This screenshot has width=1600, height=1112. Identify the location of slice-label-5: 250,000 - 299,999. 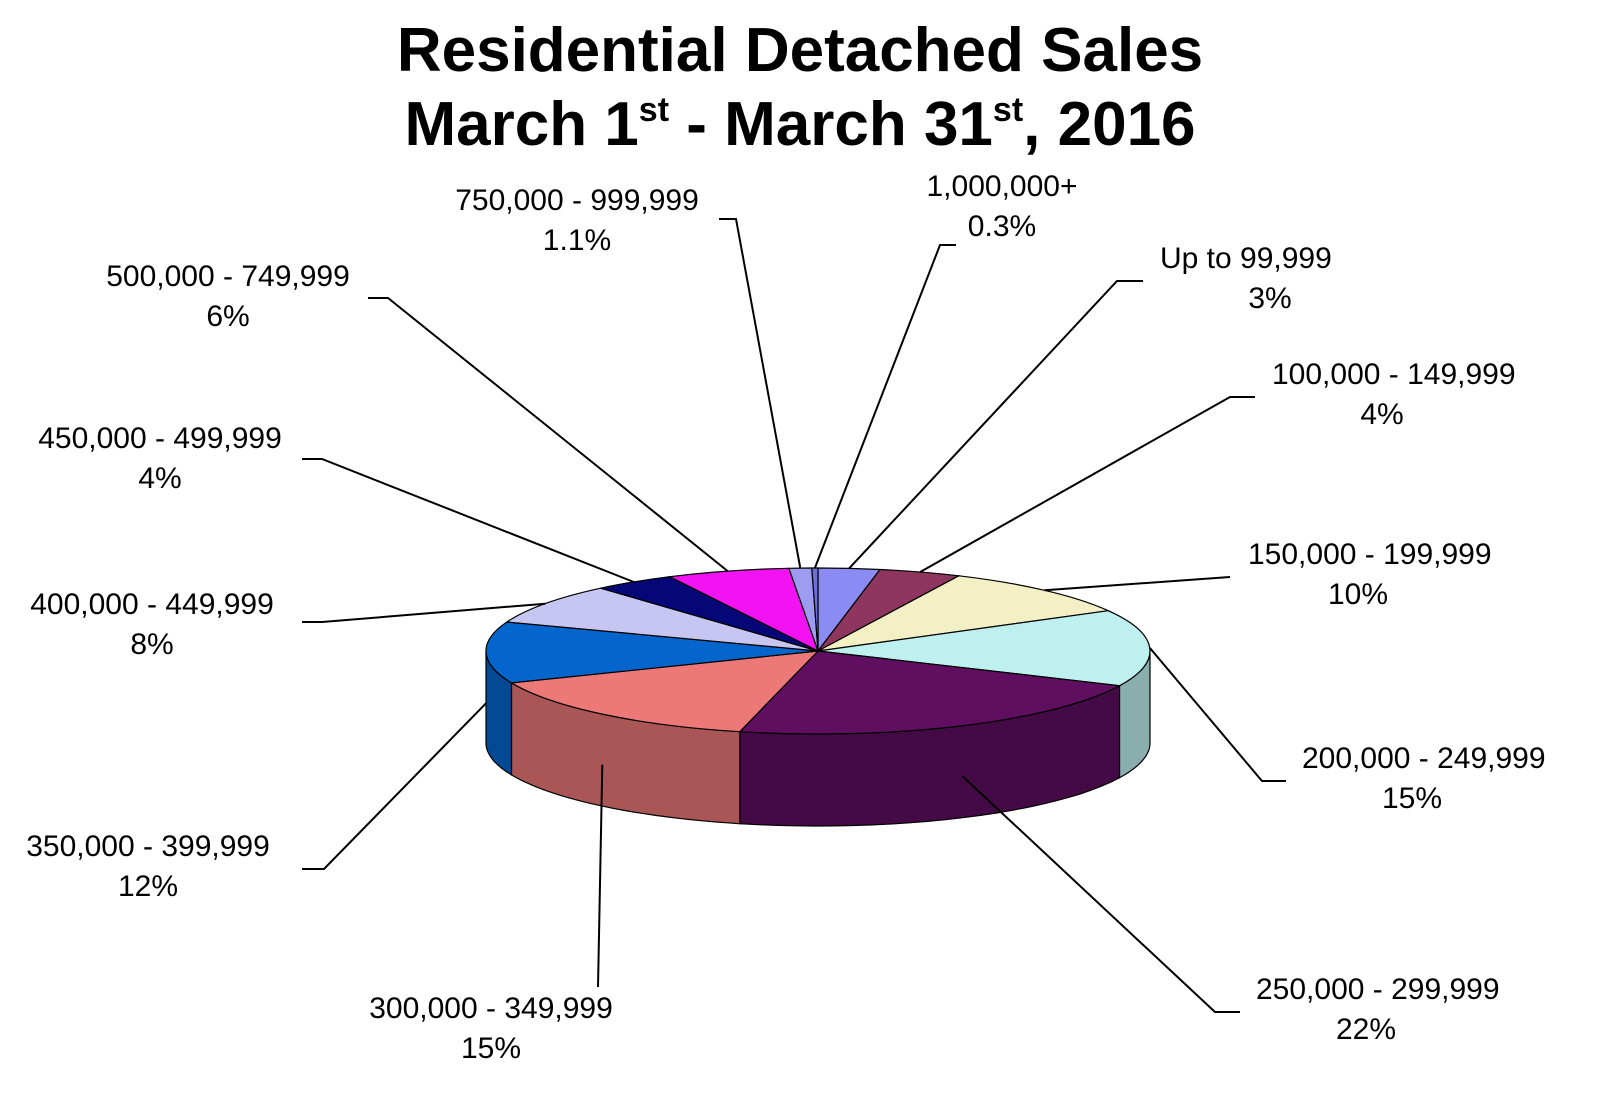
(1378, 989).